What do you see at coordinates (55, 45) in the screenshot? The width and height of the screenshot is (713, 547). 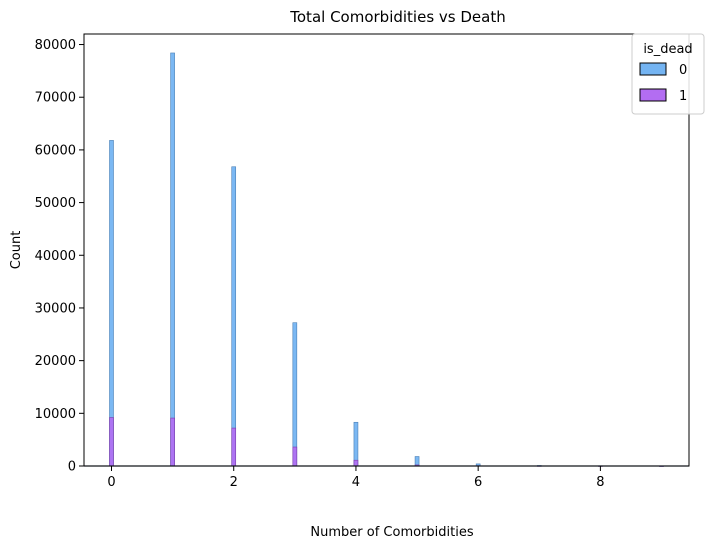 I see `y-tick-label: 80000` at bounding box center [55, 45].